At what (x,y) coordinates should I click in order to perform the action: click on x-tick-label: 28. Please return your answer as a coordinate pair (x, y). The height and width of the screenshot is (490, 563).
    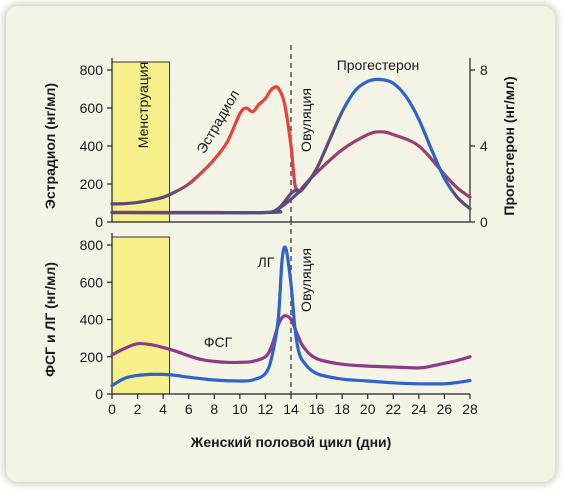
    Looking at the image, I should click on (470, 409).